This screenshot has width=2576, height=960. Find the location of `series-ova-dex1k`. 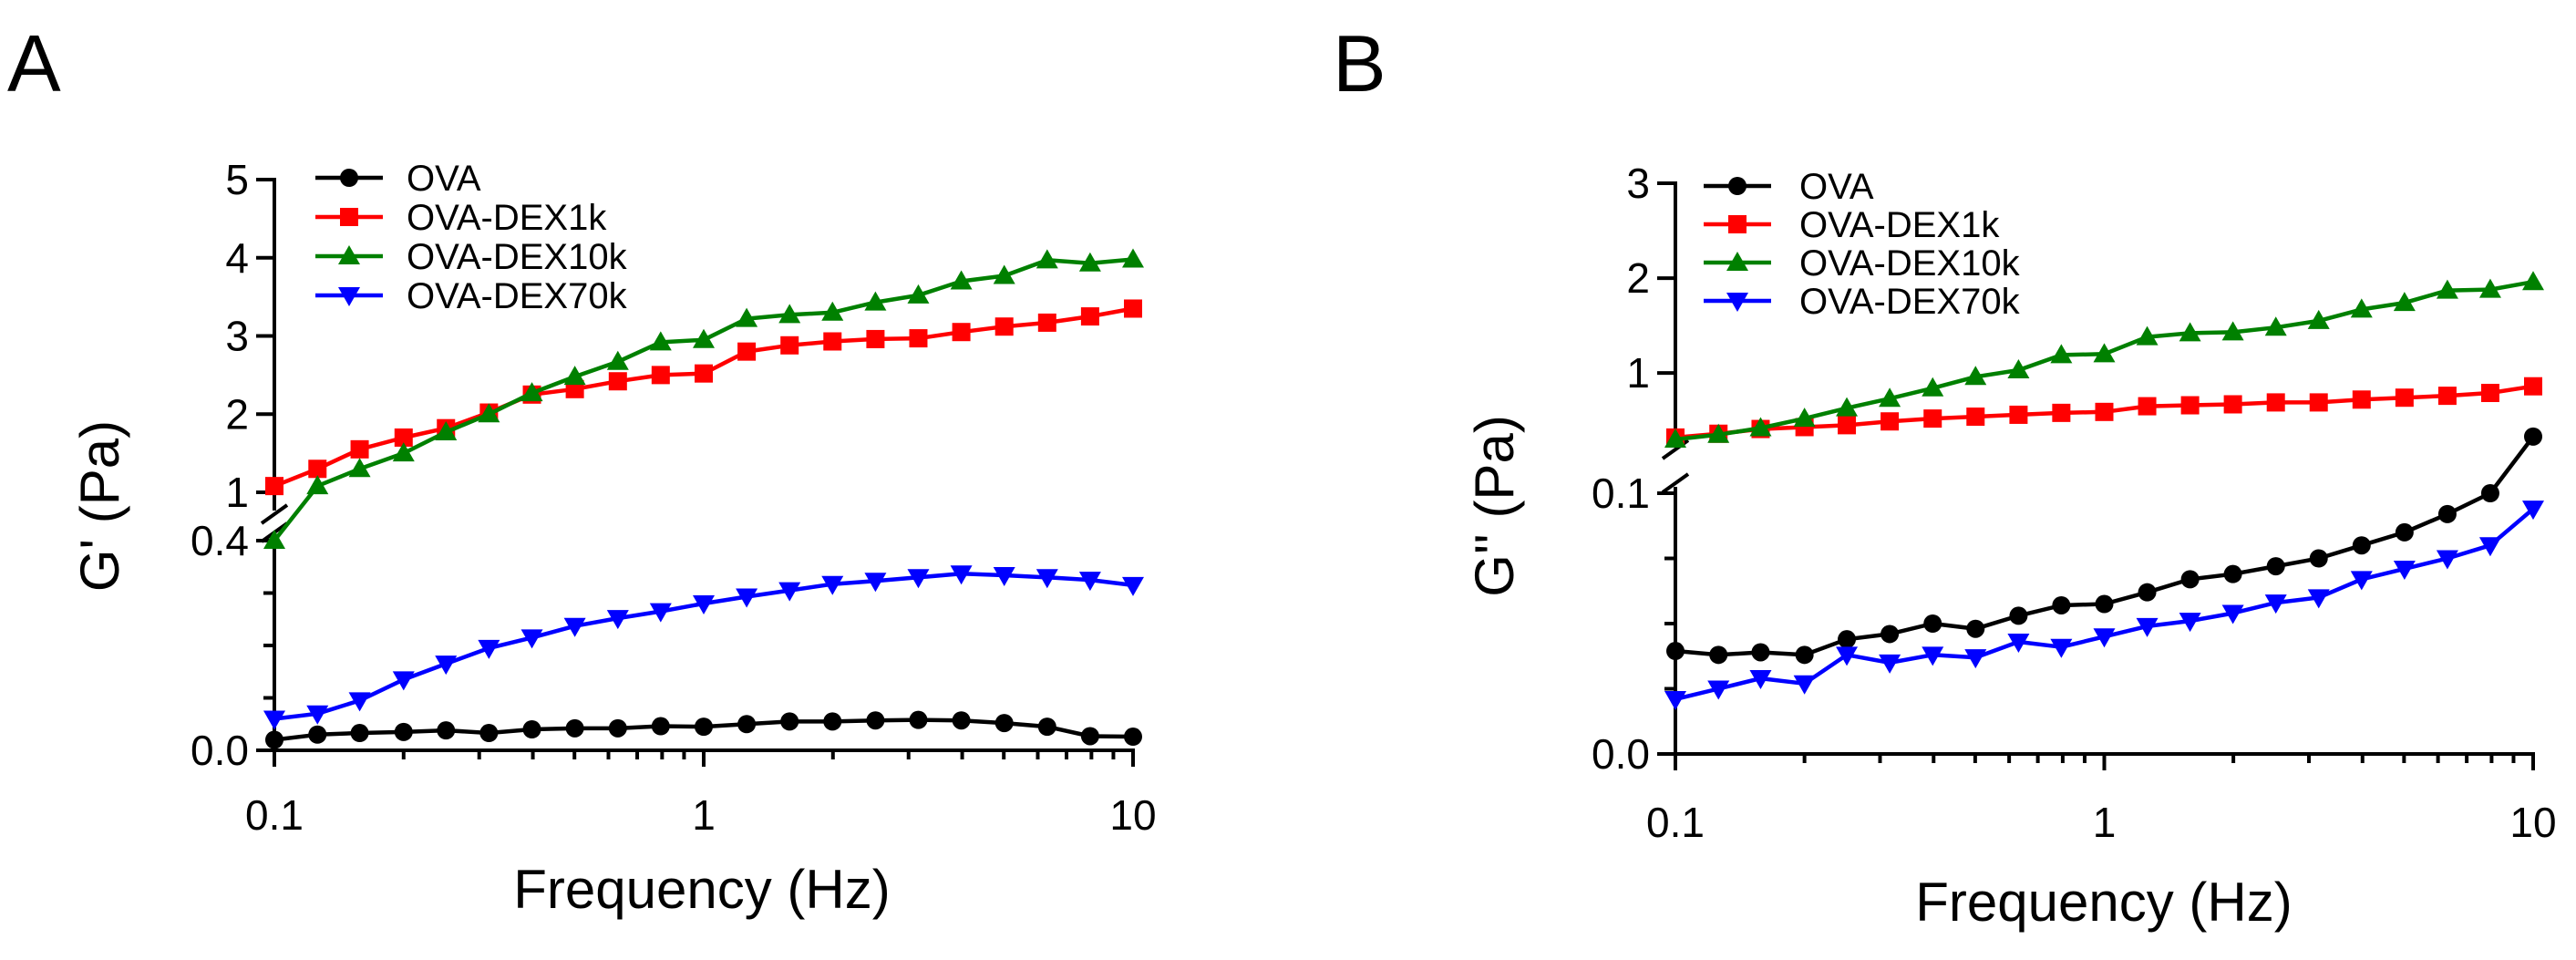

series-ova-dex1k is located at coordinates (703, 397).